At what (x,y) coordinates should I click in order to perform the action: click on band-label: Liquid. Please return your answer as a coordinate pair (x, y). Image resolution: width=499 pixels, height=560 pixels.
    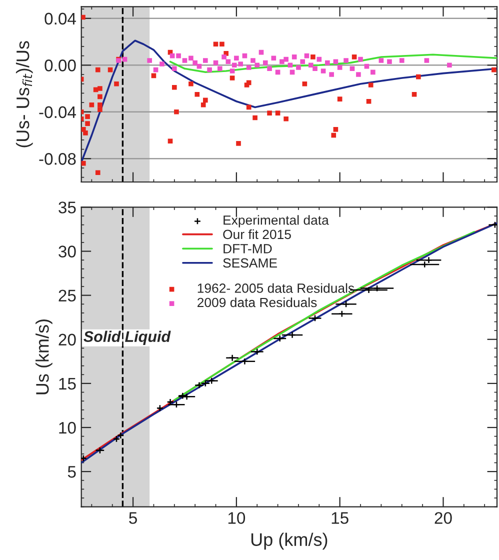
    Looking at the image, I should click on (148, 338).